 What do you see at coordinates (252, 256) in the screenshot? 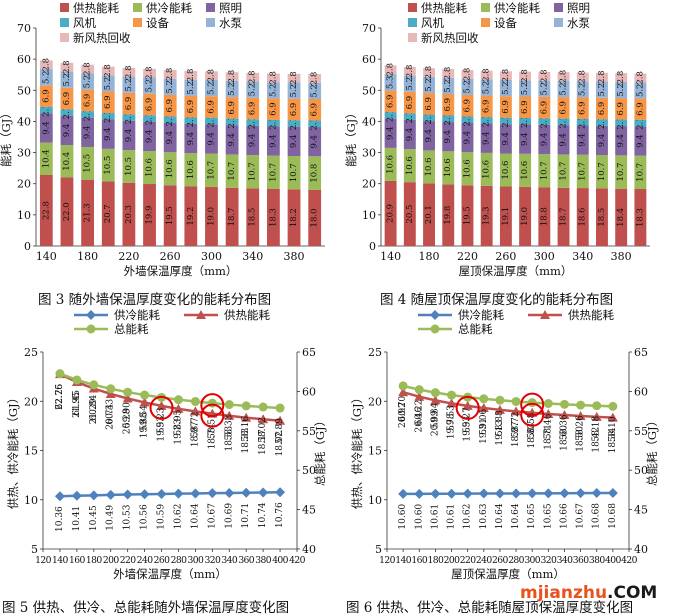
I see `x-tick-label: 340` at bounding box center [252, 256].